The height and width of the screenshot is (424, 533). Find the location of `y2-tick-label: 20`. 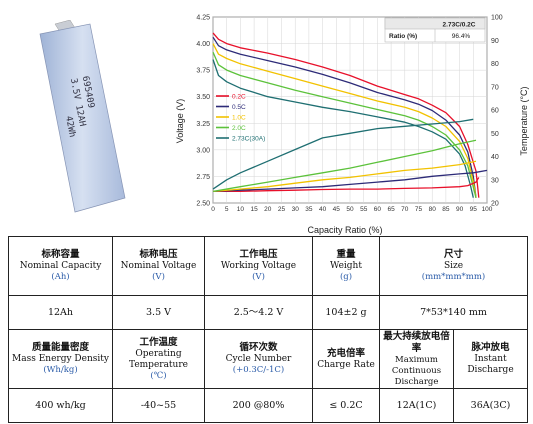

y2-tick-label: 20 is located at coordinates (495, 204).